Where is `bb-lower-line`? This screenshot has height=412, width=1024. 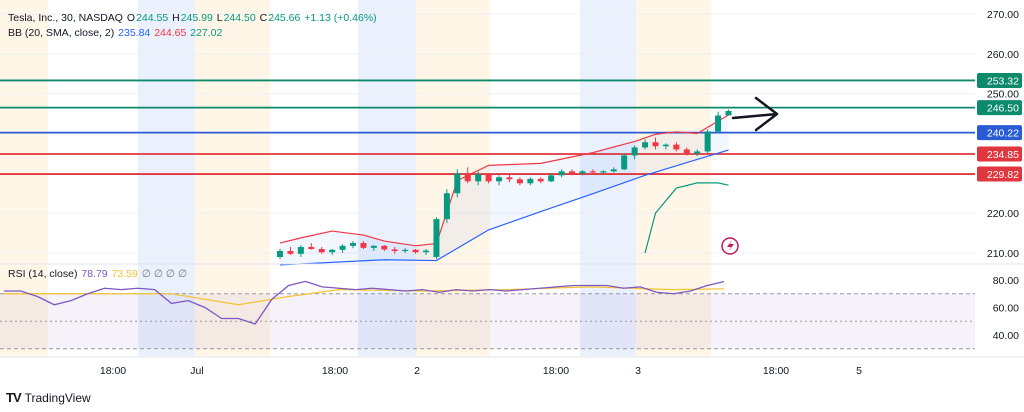
bb-lower-line is located at coordinates (686, 218).